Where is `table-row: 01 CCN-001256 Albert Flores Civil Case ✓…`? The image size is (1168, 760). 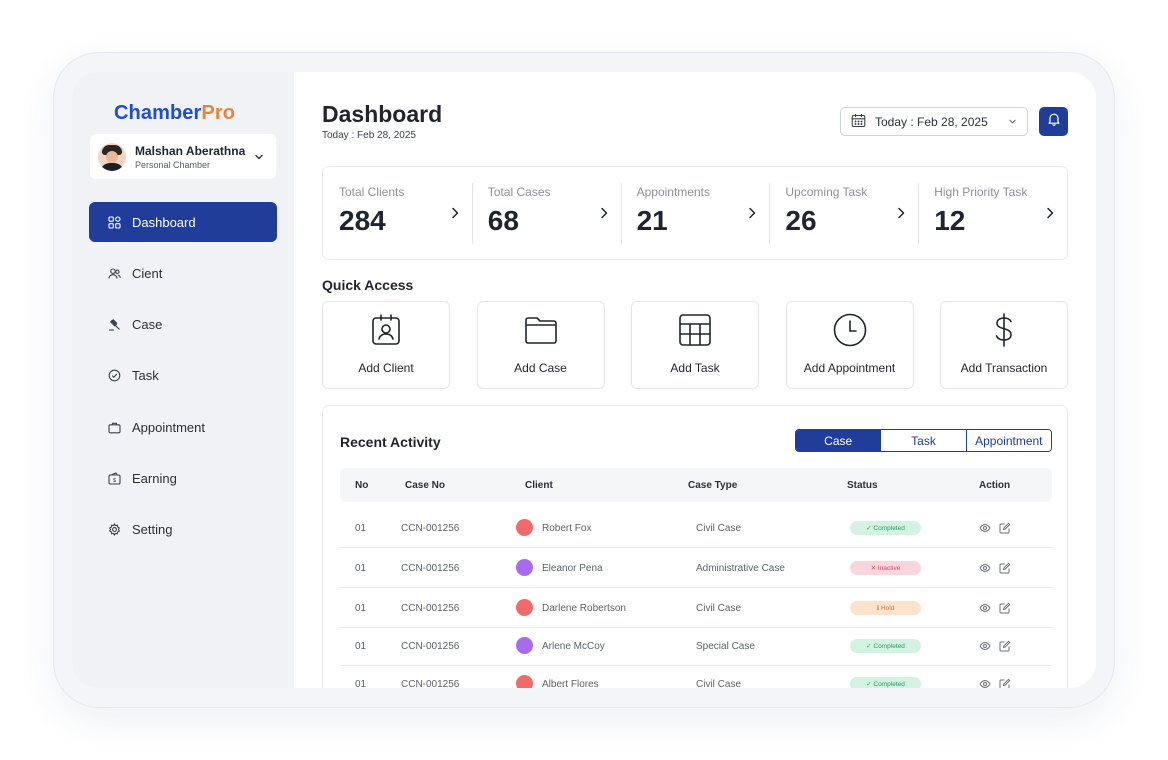 table-row: 01 CCN-001256 Albert Flores Civil Case ✓… is located at coordinates (696, 676).